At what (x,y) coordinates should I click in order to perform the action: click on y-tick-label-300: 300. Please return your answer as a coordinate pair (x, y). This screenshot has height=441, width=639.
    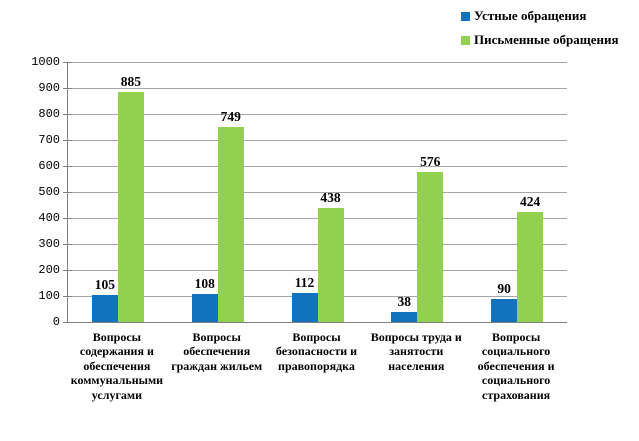
    Looking at the image, I should click on (49, 244).